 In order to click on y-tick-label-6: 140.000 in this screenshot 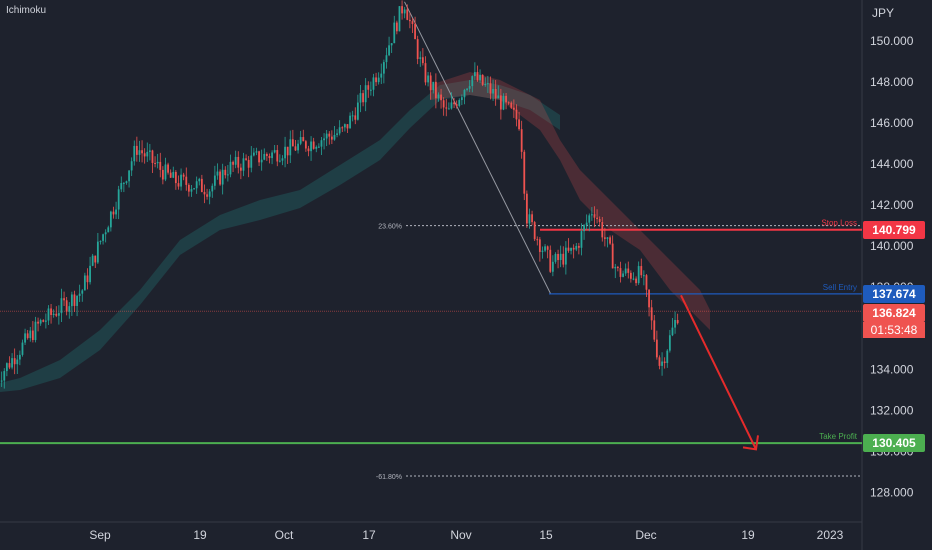, I will do `click(892, 246)`.